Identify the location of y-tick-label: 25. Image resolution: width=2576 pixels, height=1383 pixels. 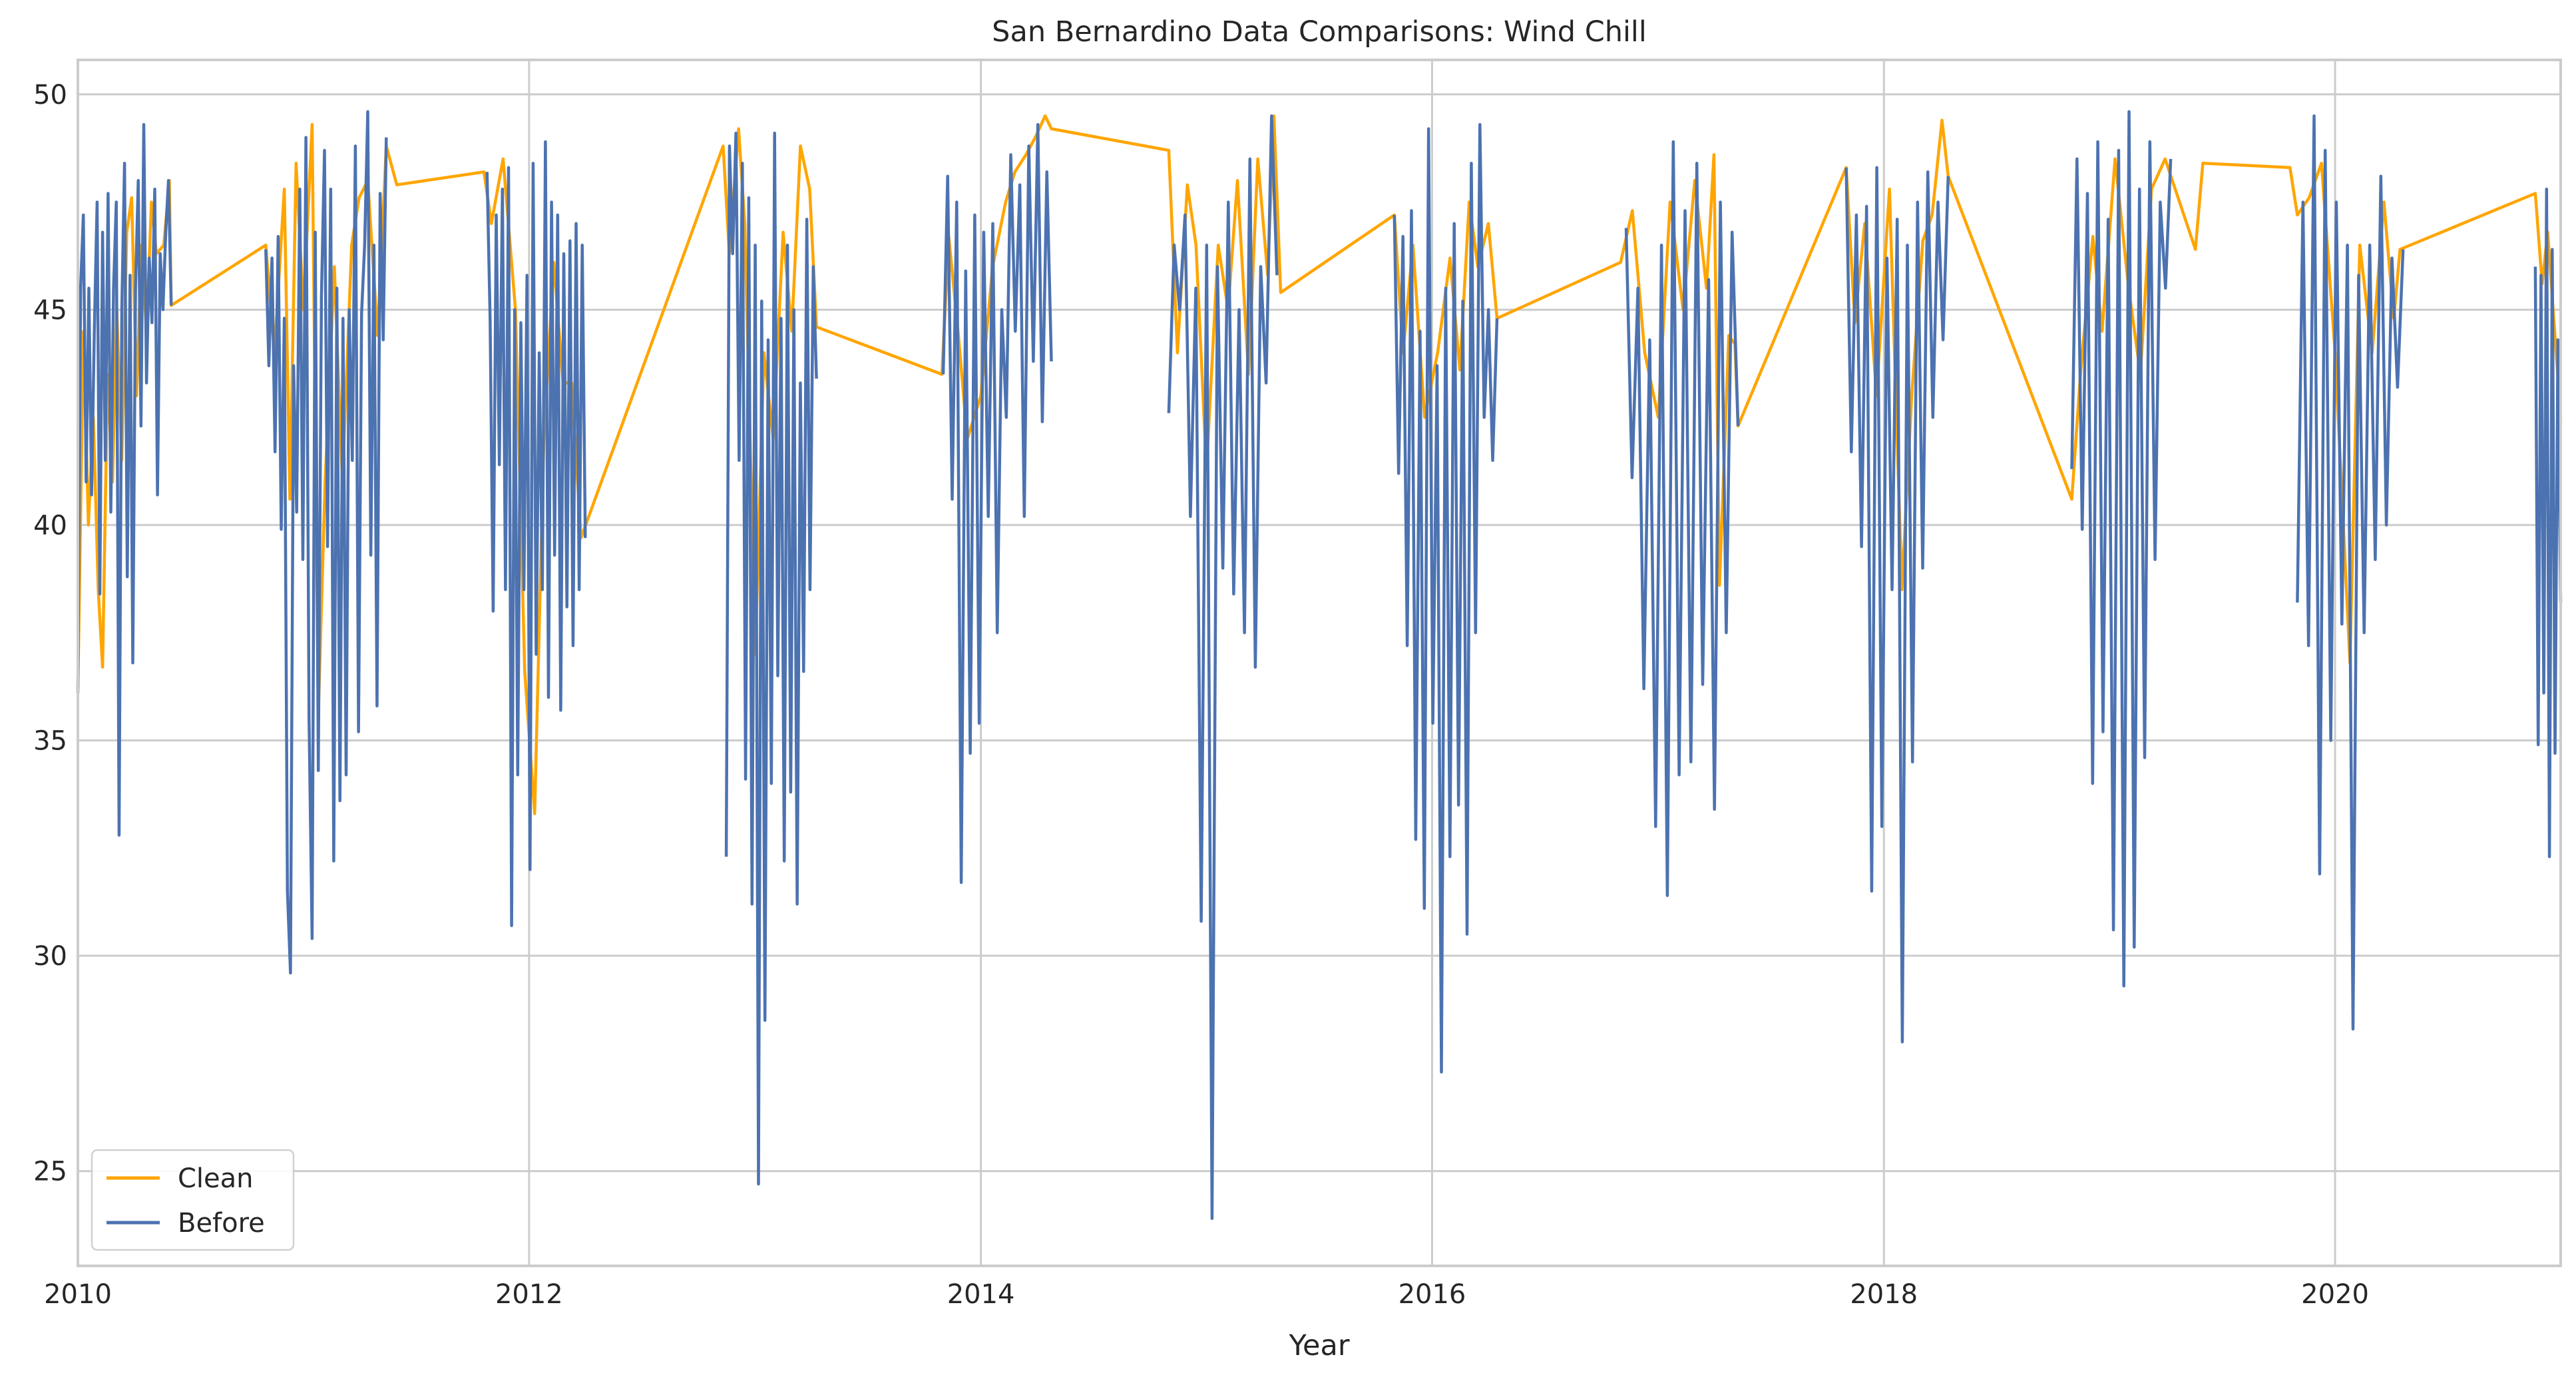
(50, 1172).